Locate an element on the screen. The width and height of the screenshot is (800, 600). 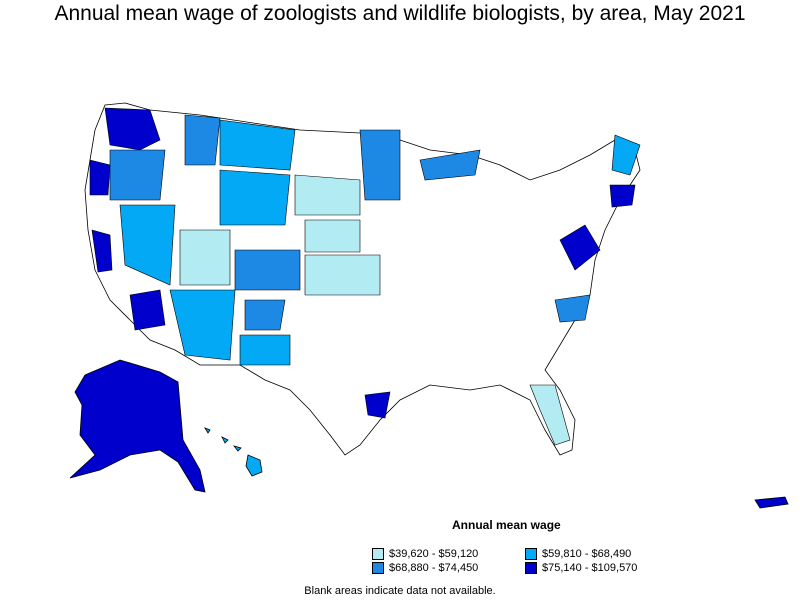
legend-item-4: $75,140 - $109,570 is located at coordinates (581, 568).